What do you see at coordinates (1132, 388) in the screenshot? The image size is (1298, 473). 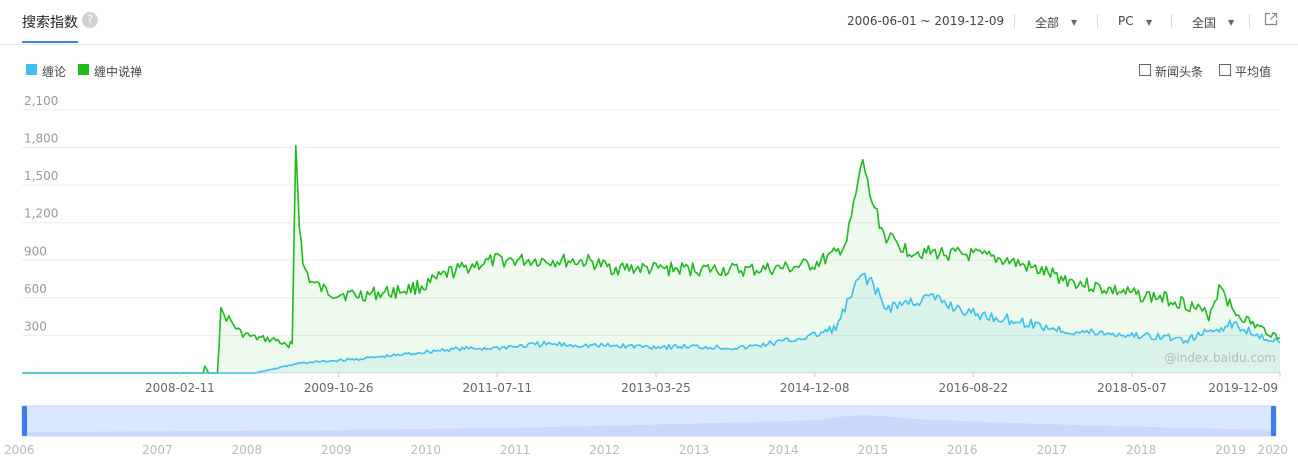 I see `x-tick-label: 2018-05-07` at bounding box center [1132, 388].